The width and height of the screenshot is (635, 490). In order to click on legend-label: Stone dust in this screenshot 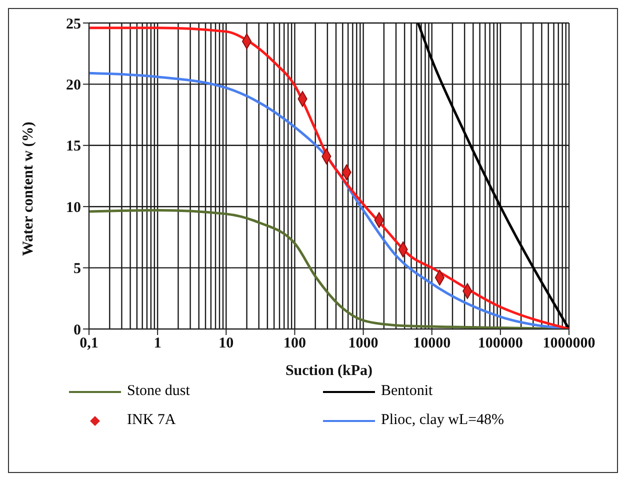, I will do `click(158, 391)`.